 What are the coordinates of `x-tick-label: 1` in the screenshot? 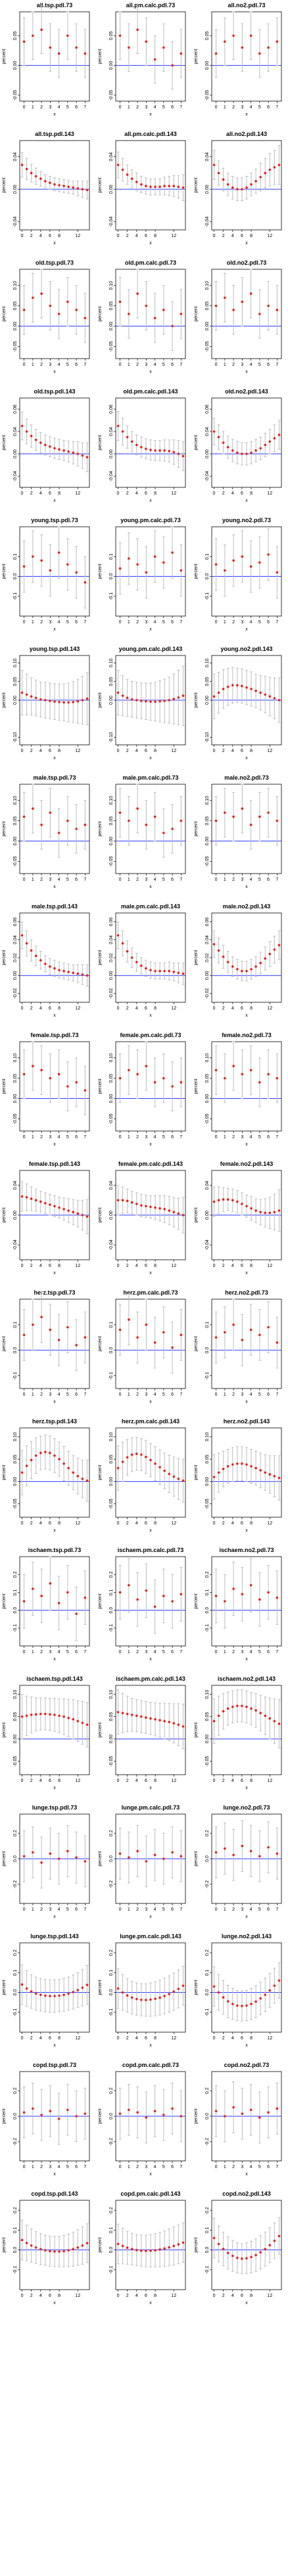 It's located at (129, 107).